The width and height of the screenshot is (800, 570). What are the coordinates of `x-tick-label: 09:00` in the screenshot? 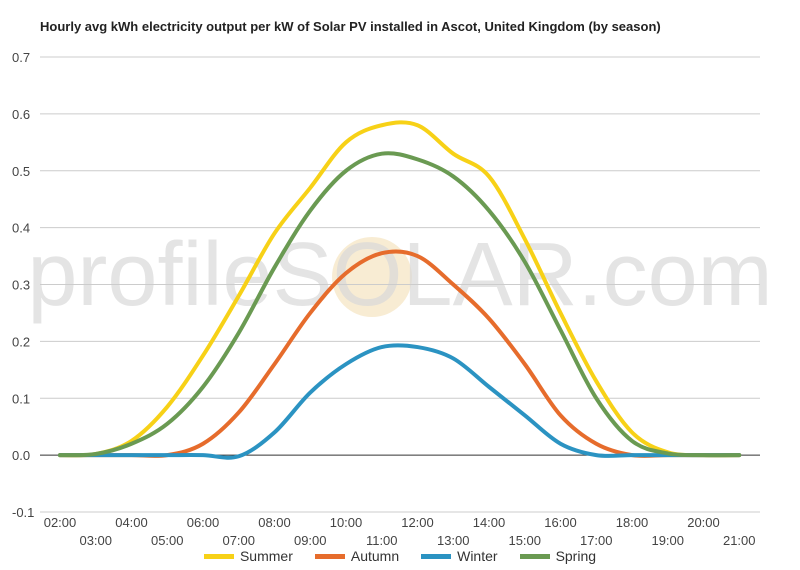 It's located at (310, 540).